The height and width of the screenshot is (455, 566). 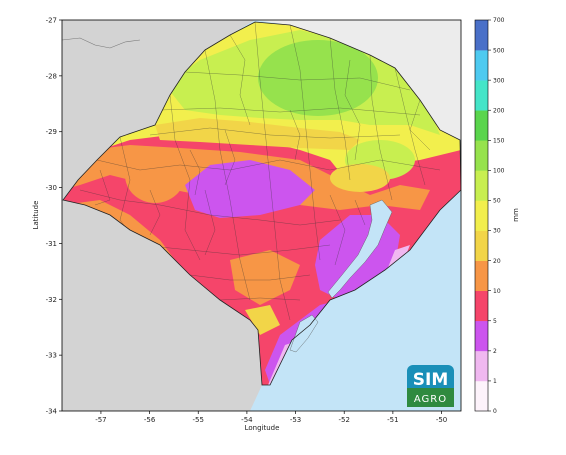 I want to click on simagro-logo: SIM AGRO, so click(x=430, y=386).